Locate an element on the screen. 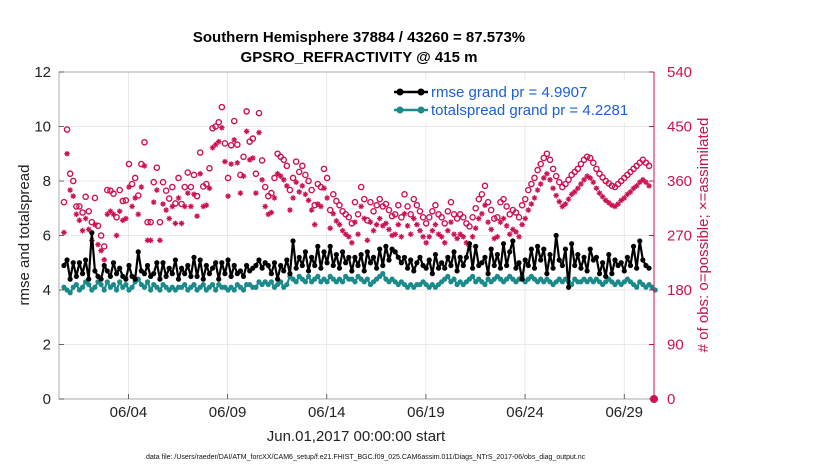 This screenshot has width=830, height=470. x-tick-label-2: 06/14 is located at coordinates (327, 412).